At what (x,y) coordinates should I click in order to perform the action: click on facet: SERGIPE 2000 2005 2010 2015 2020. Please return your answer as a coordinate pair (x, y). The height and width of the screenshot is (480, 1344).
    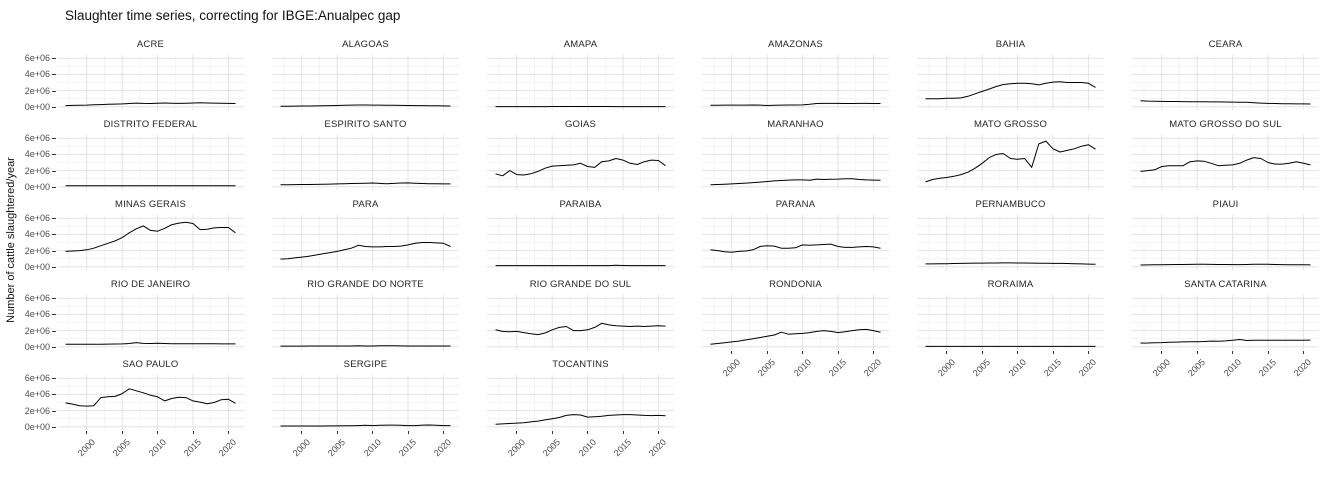
    Looking at the image, I should click on (379, 404).